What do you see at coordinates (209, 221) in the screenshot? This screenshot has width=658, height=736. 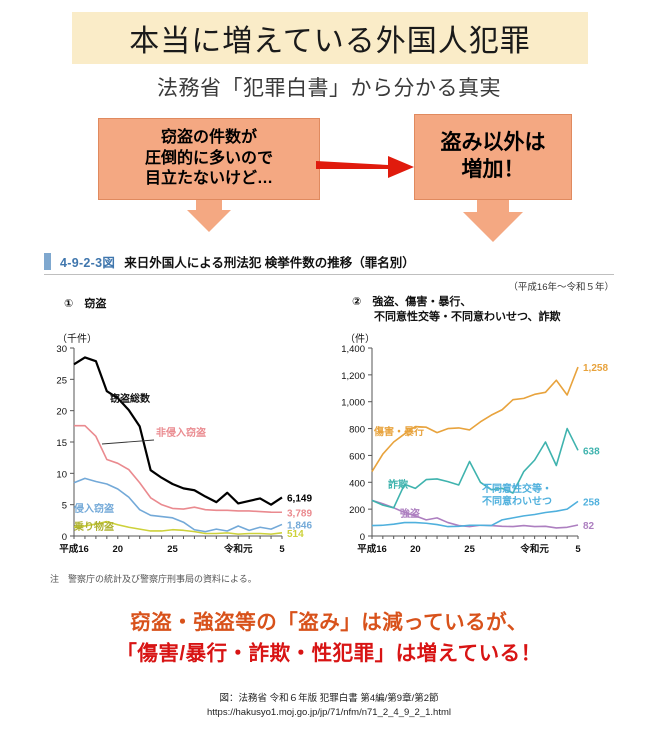 I see `callout-left-down-arrow-icon` at bounding box center [209, 221].